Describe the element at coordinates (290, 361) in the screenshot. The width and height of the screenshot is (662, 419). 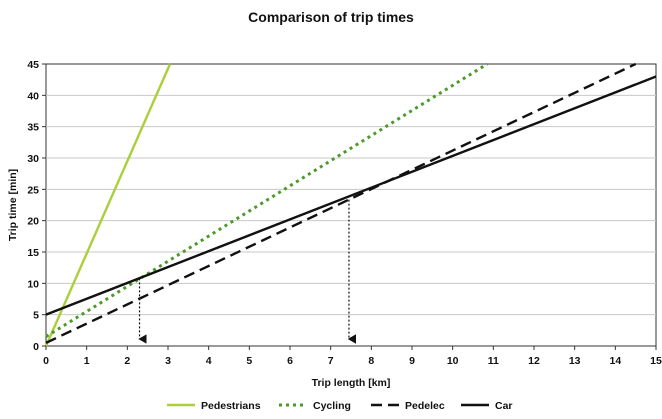
I see `x-tick-label: 6` at that location.